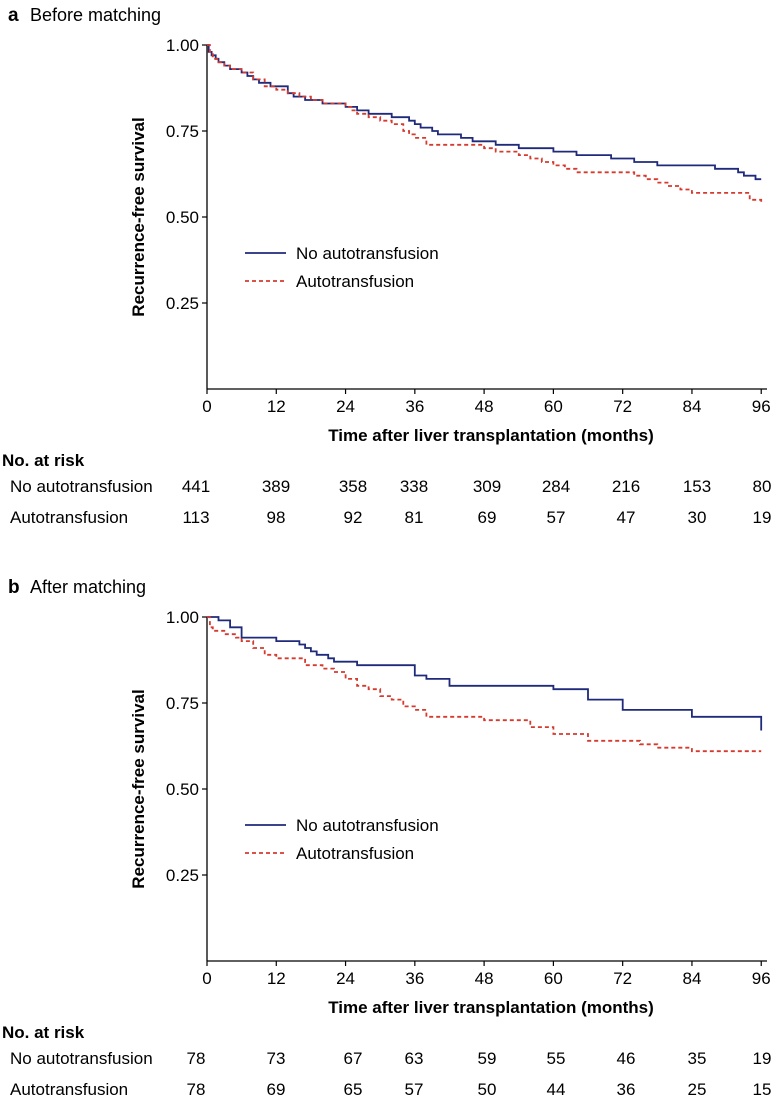 The image size is (778, 1104). What do you see at coordinates (697, 1058) in the screenshot?
I see `risk-table-cell: 35` at bounding box center [697, 1058].